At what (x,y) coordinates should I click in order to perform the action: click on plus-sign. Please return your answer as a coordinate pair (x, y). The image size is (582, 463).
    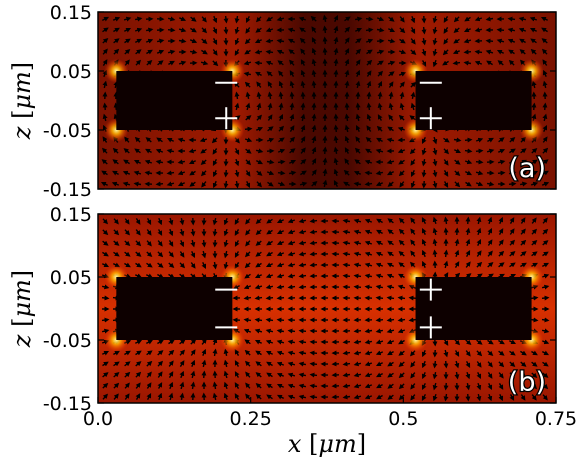
    Looking at the image, I should click on (430, 118).